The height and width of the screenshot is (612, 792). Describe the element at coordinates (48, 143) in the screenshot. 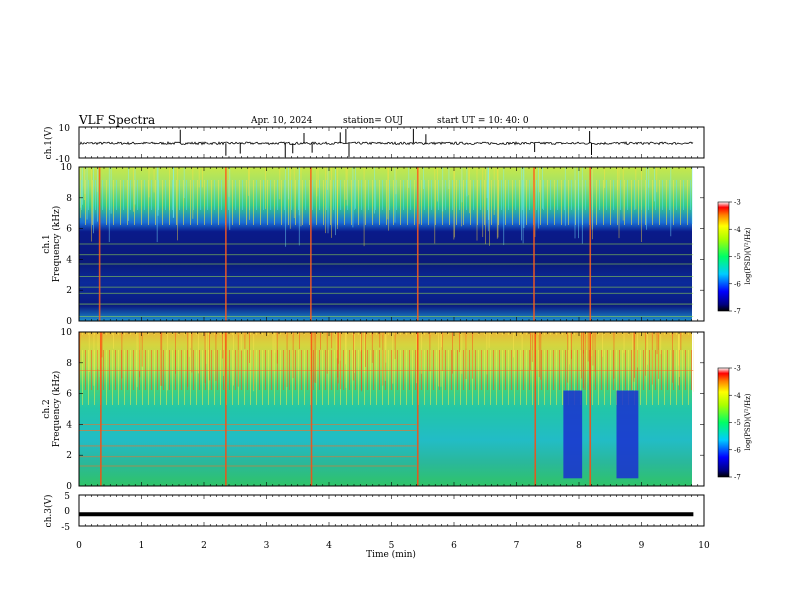

I see `ch1-waveform-ylabel: ch.1(V)` at that location.